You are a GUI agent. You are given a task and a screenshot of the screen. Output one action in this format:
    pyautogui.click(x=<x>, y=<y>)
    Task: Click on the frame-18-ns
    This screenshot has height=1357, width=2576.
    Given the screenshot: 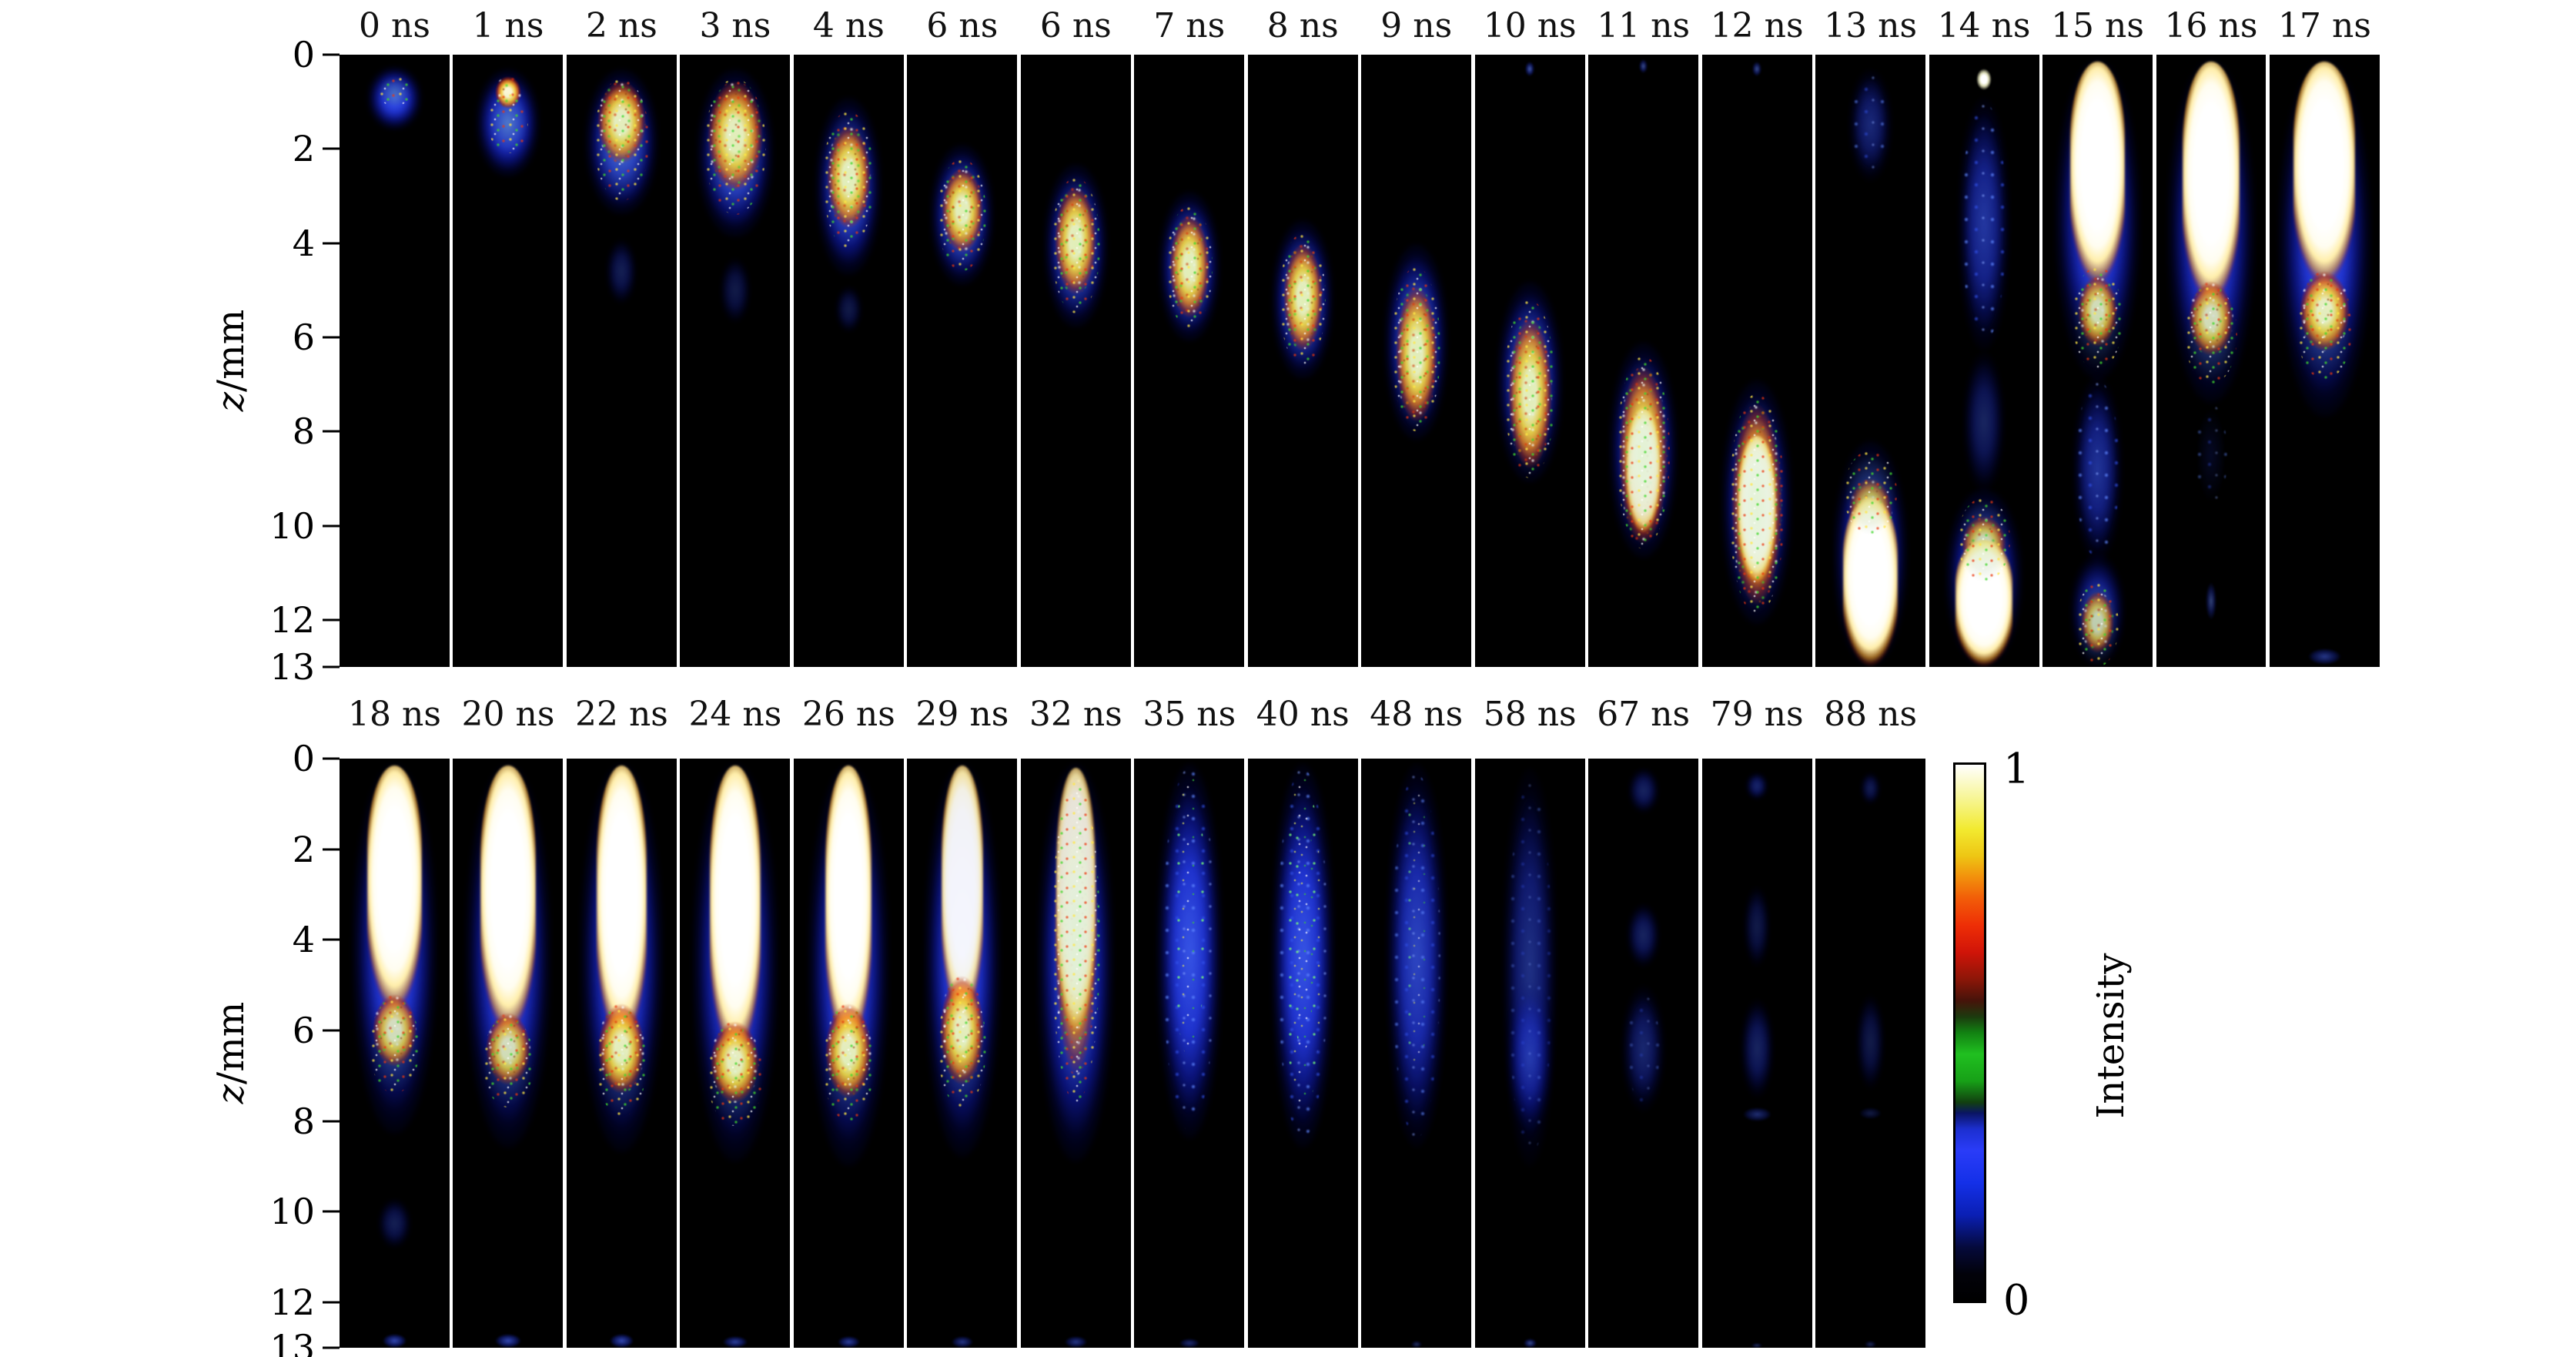 What is the action you would take?
    pyautogui.click(x=395, y=1053)
    